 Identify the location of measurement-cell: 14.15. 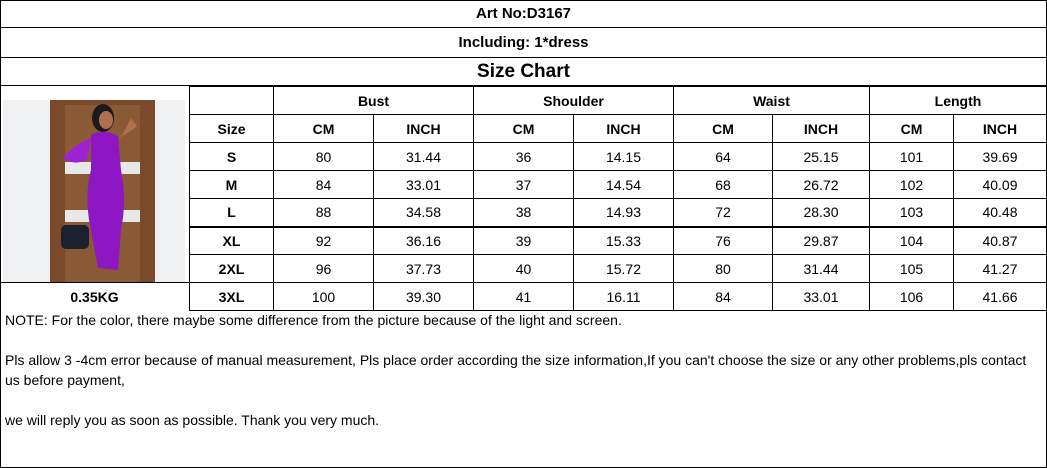
(623, 156).